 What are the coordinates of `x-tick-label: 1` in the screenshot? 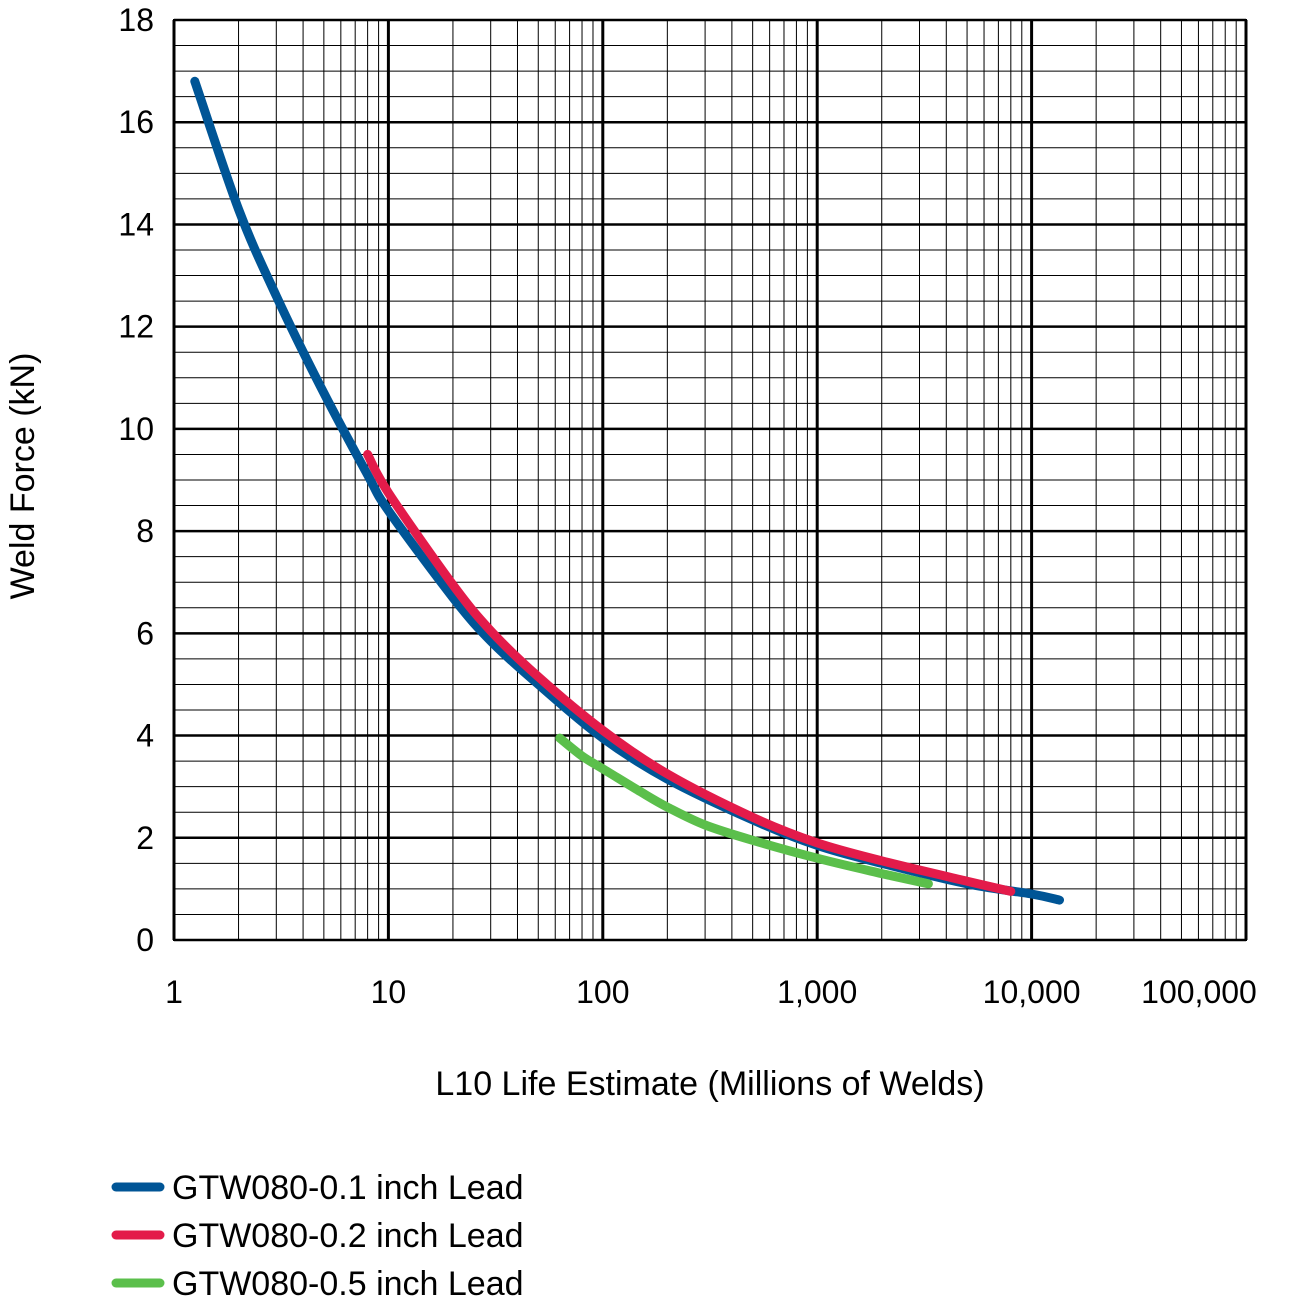 It's located at (174, 992).